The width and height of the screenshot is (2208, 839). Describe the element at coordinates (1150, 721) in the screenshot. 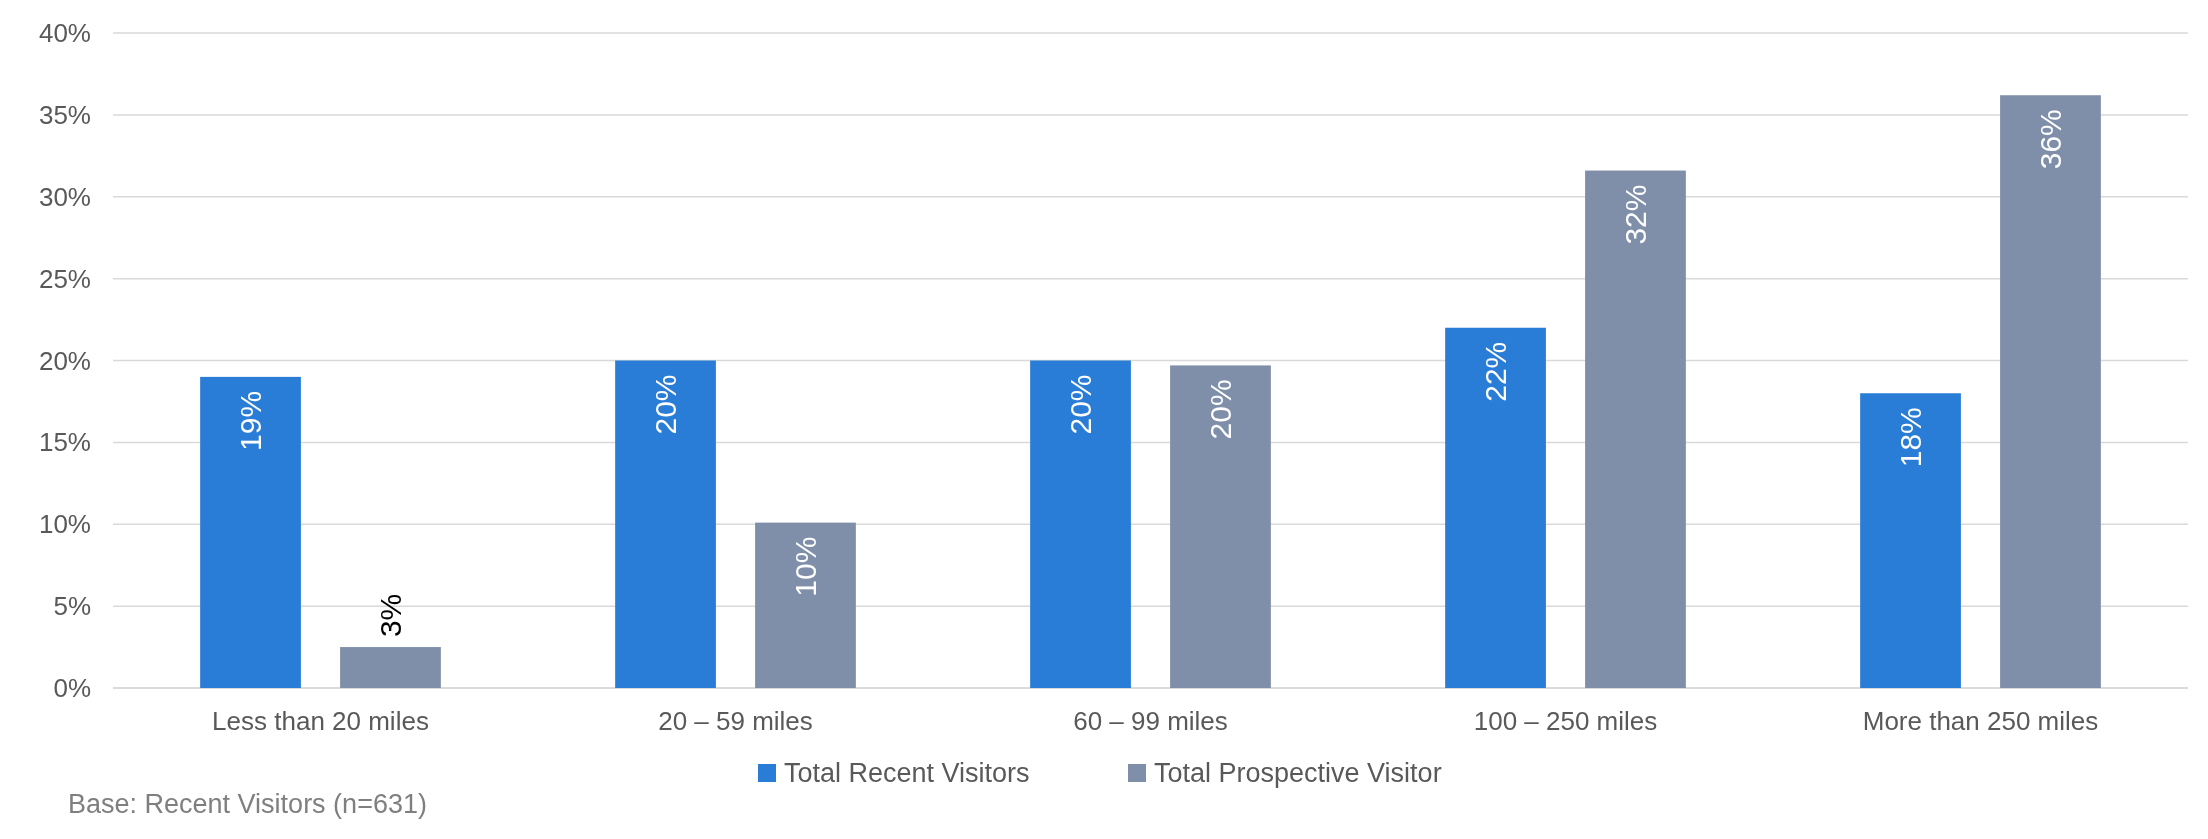

I see `x-tick-label: 60 – 99 miles` at that location.